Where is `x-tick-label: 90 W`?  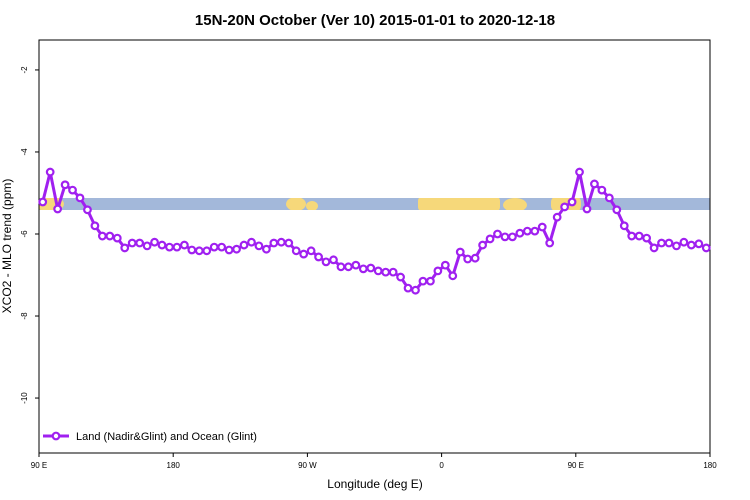 x-tick-label: 90 W is located at coordinates (307, 465).